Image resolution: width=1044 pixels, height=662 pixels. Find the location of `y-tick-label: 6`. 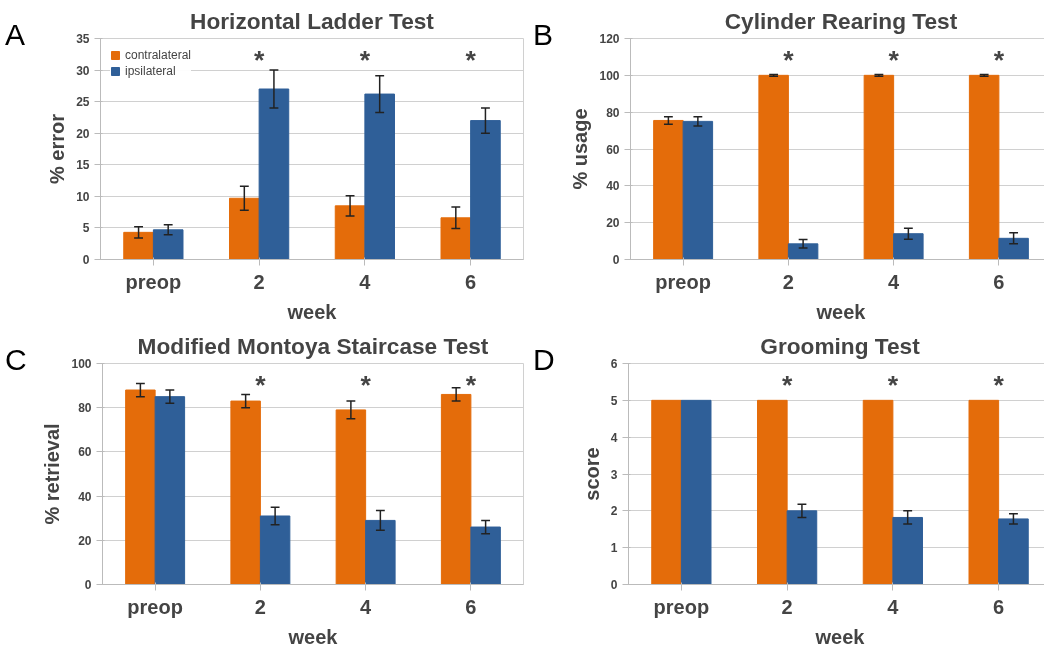

y-tick-label: 6 is located at coordinates (614, 364).